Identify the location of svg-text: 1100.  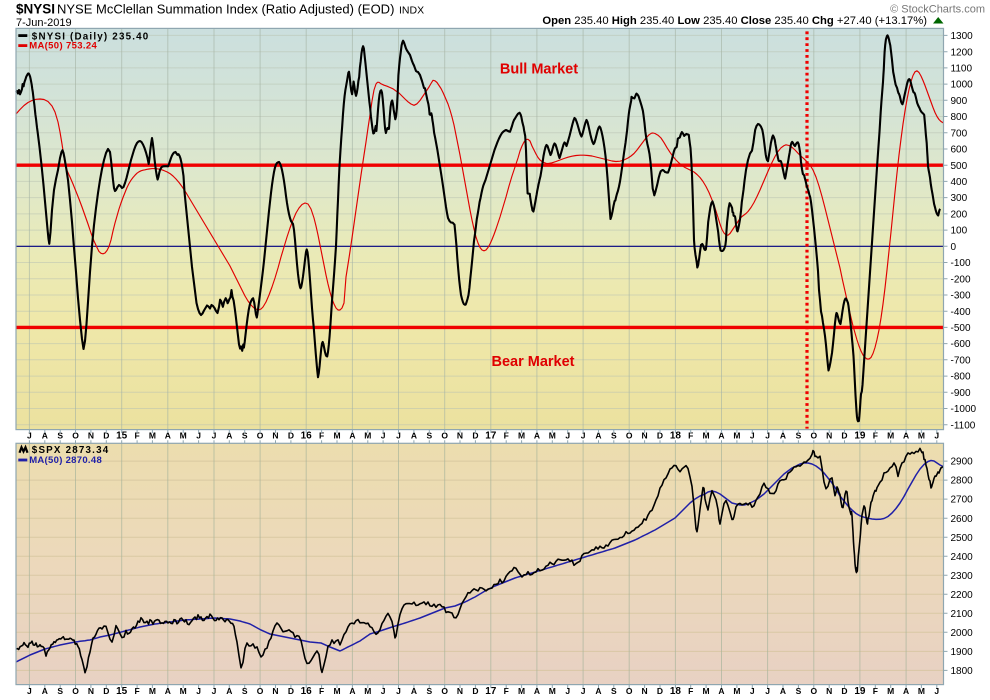
(962, 69).